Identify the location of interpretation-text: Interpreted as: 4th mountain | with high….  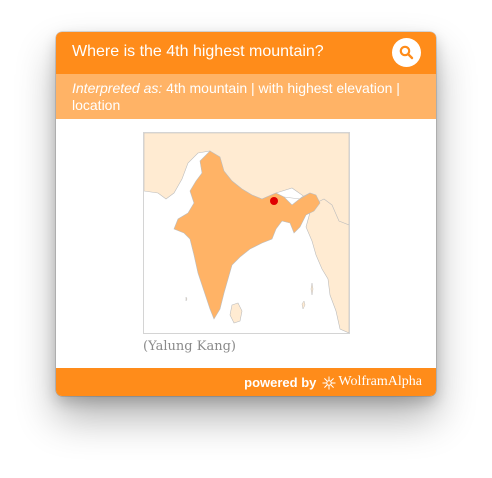
(247, 97).